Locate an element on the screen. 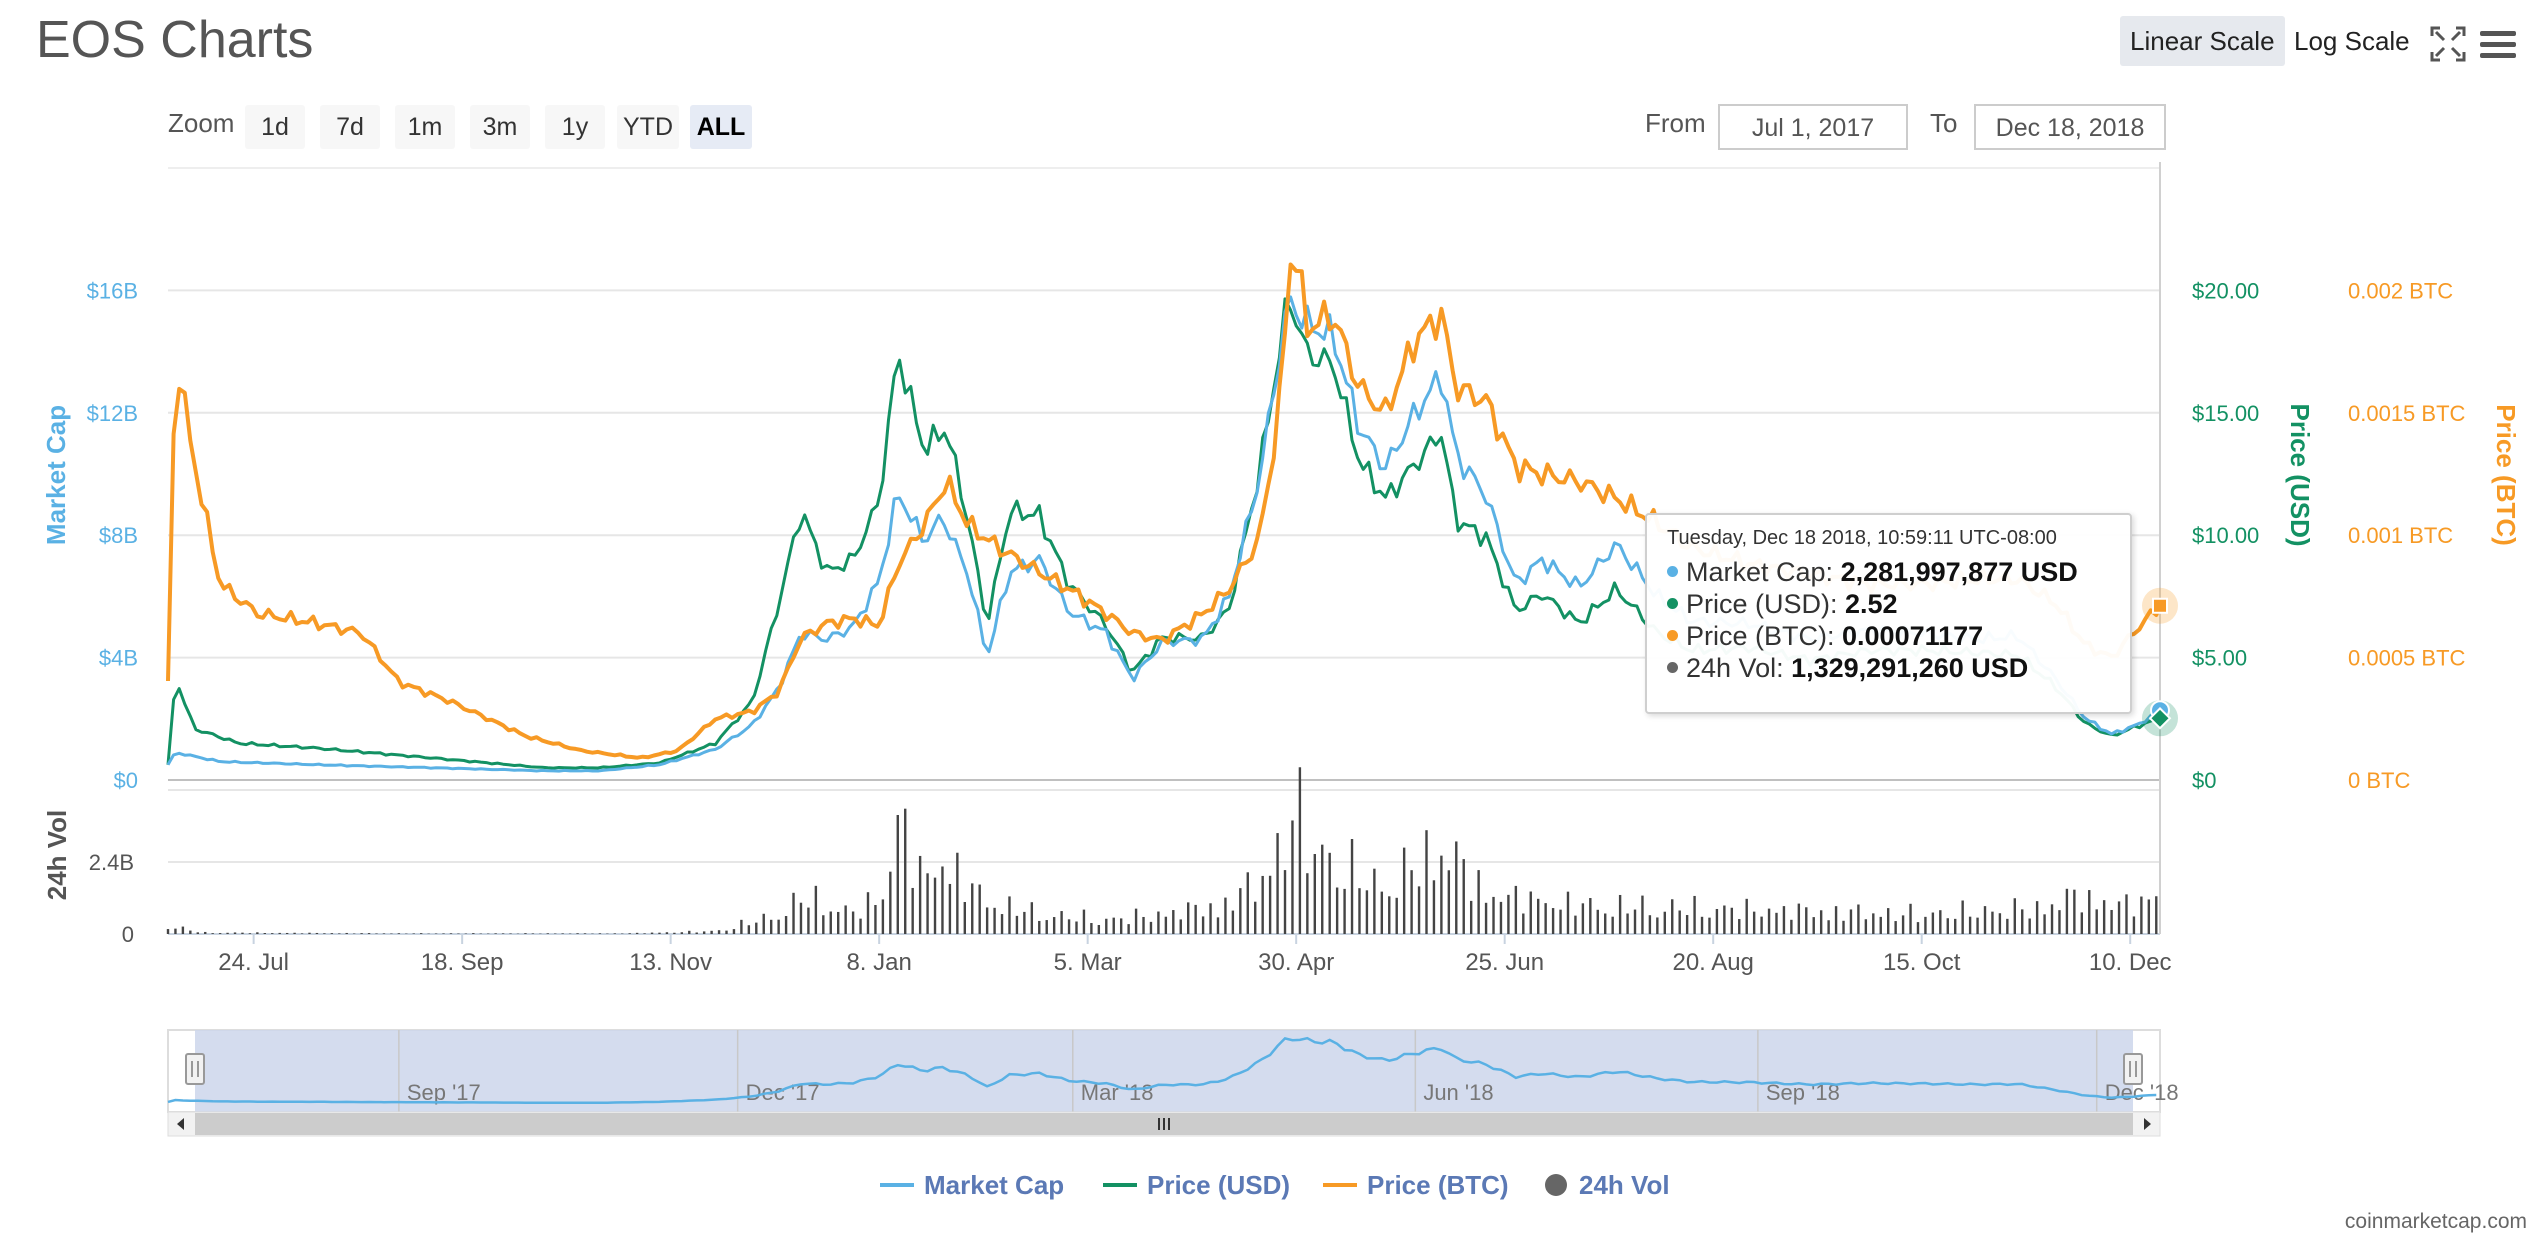  navigator-left-handle is located at coordinates (195, 1069).